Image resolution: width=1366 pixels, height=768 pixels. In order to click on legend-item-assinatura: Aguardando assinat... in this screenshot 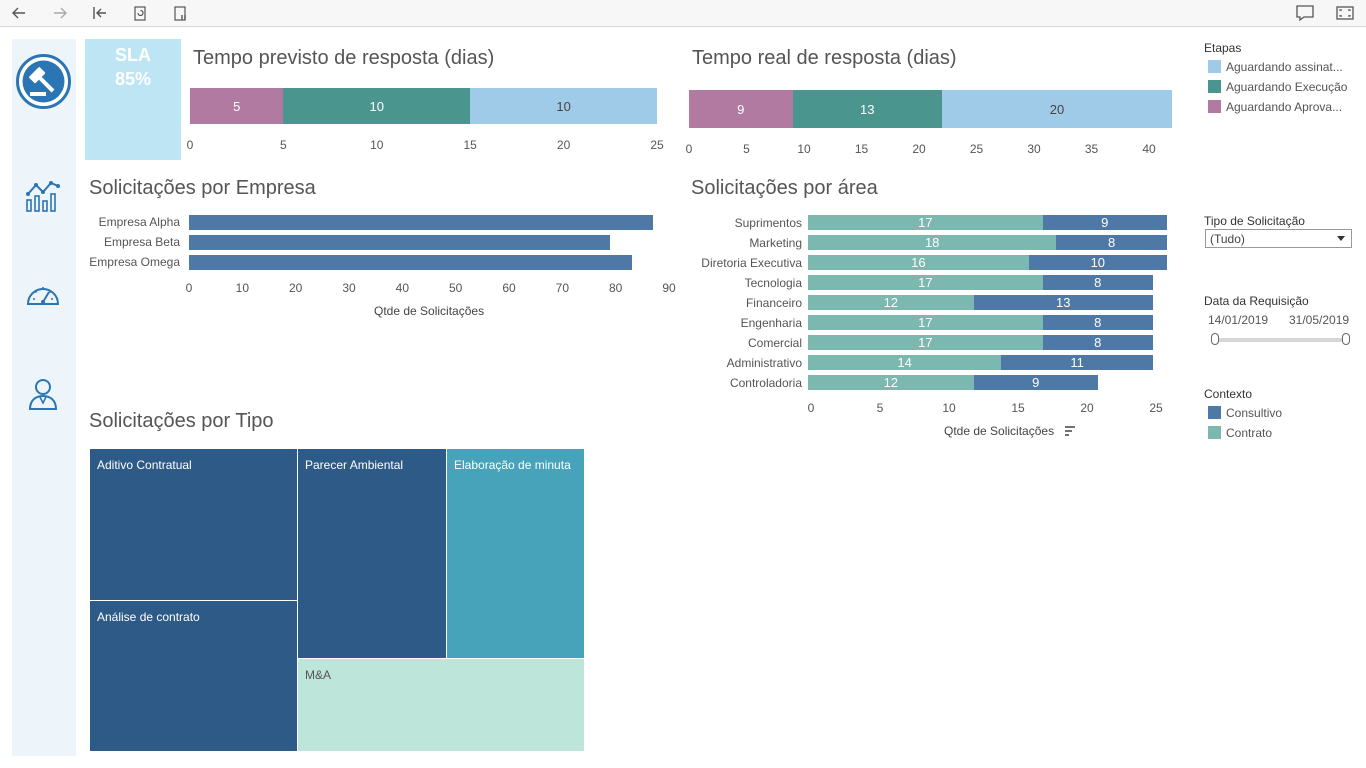, I will do `click(1284, 67)`.